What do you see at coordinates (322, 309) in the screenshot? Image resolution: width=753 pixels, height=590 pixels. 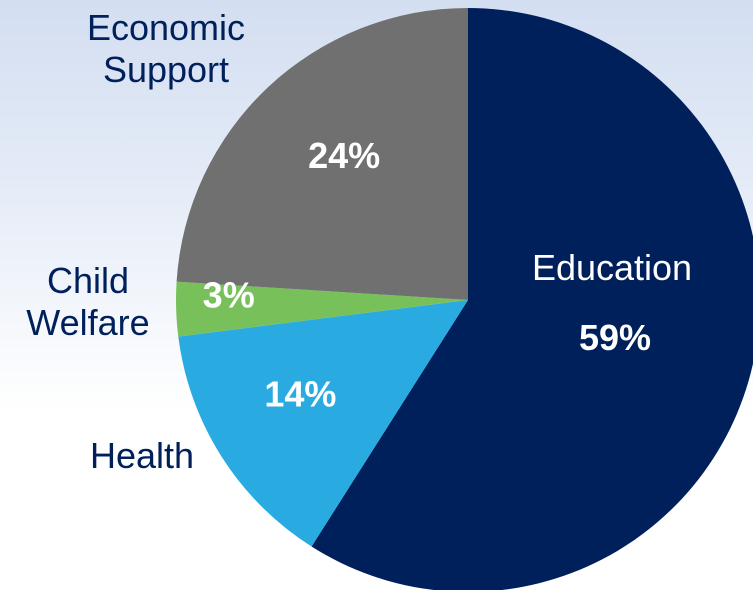 I see `pie-slice-child-welfare` at bounding box center [322, 309].